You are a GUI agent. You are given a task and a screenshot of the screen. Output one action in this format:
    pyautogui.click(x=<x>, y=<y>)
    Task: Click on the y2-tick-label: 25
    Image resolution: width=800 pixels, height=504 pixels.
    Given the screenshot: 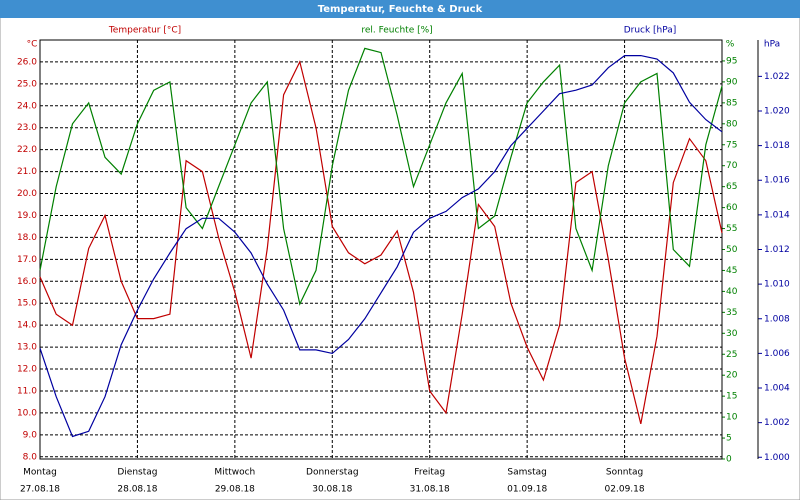 What is the action you would take?
    pyautogui.click(x=731, y=355)
    